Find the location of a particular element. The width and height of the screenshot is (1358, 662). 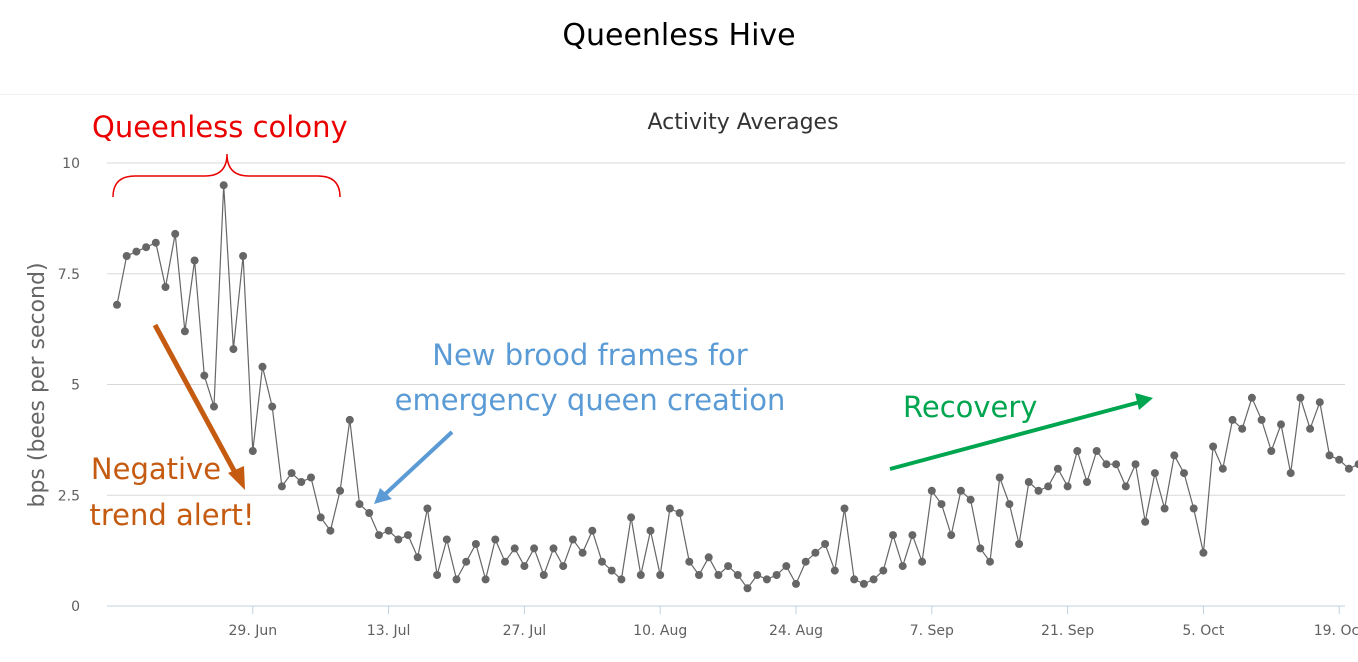

annotation-recovery: Recovery is located at coordinates (970, 407).